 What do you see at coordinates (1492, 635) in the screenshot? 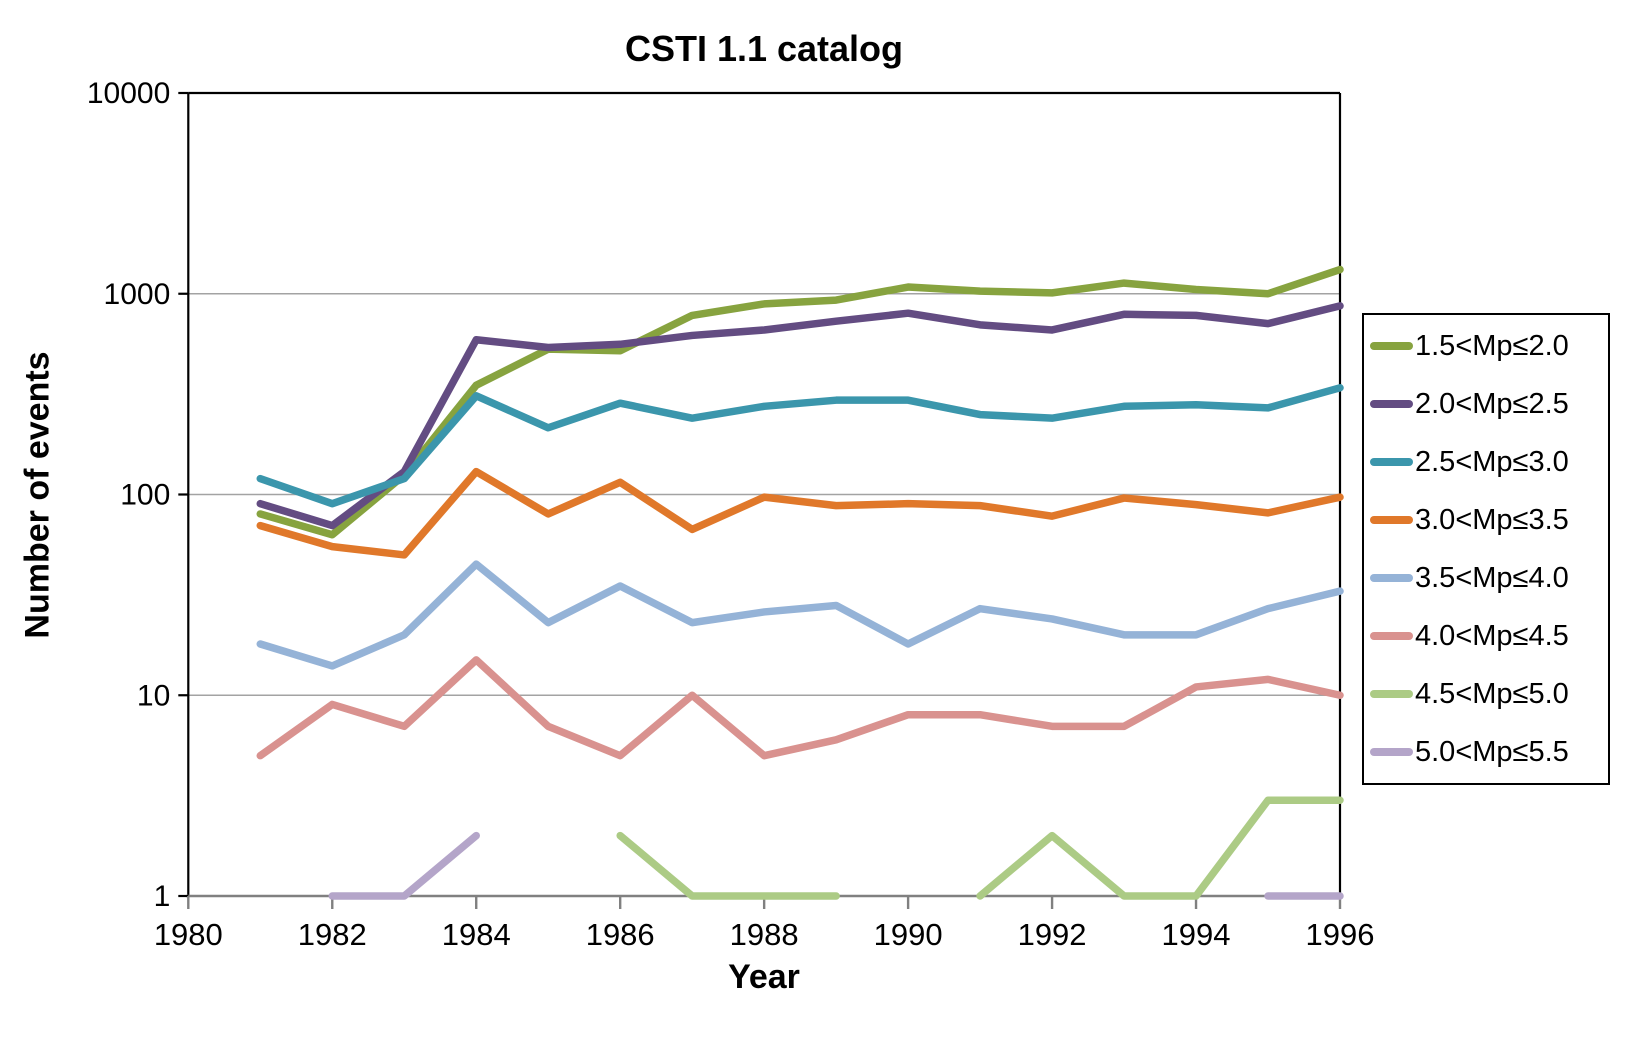
I see `legend-label-5: 4.0<Mp≤4.5` at bounding box center [1492, 635].